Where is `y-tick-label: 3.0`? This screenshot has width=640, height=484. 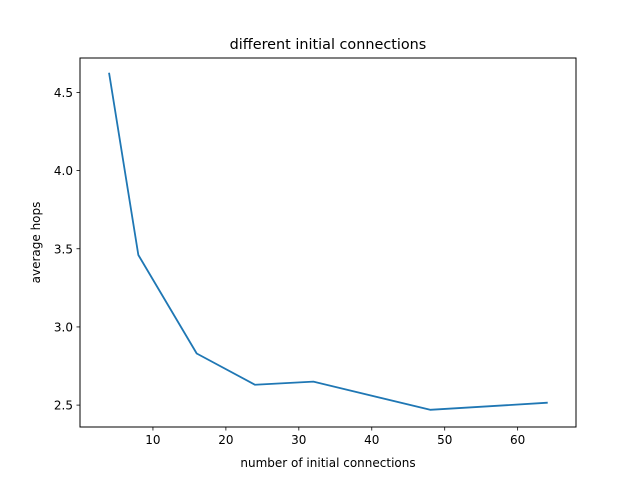 y-tick-label: 3.0 is located at coordinates (63, 327).